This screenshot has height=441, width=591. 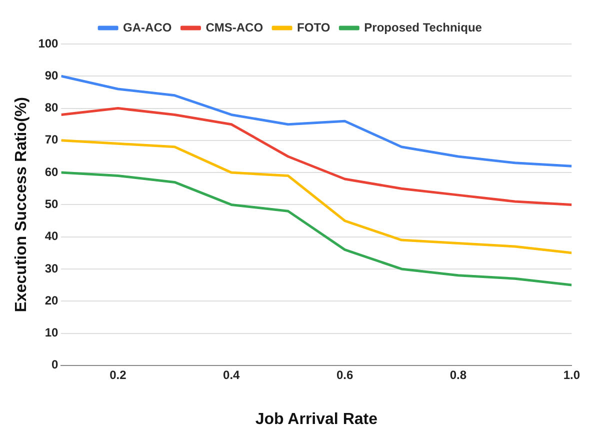 I want to click on y-tick-label: 0, so click(x=55, y=365).